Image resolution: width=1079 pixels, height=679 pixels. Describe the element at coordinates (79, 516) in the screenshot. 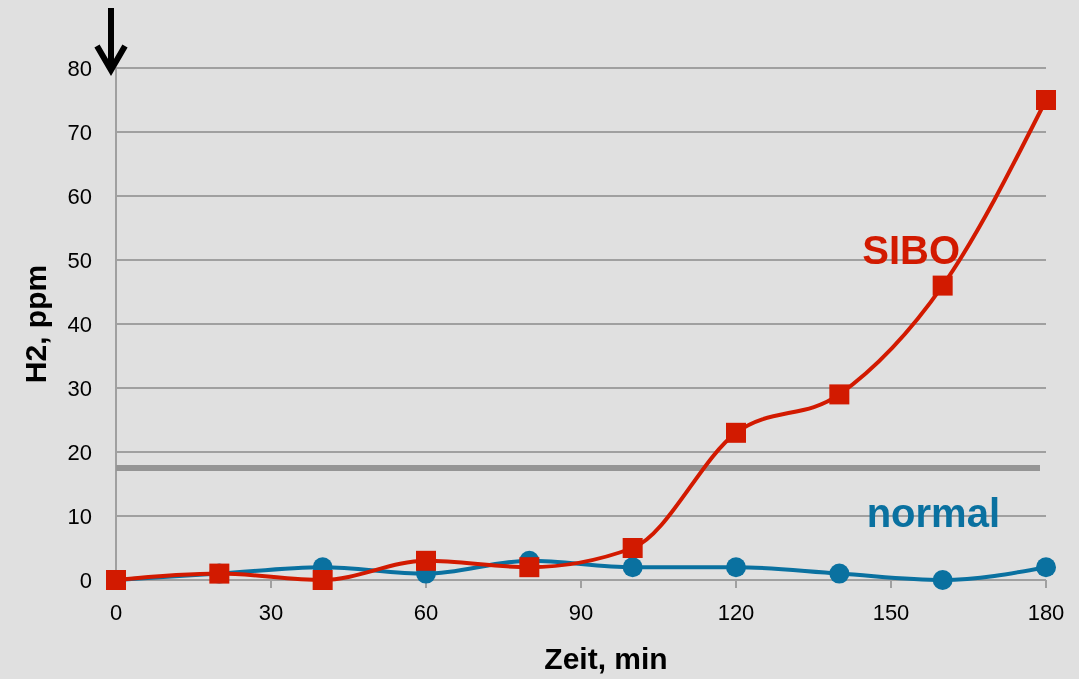

I see `y-tick-label: 10` at that location.